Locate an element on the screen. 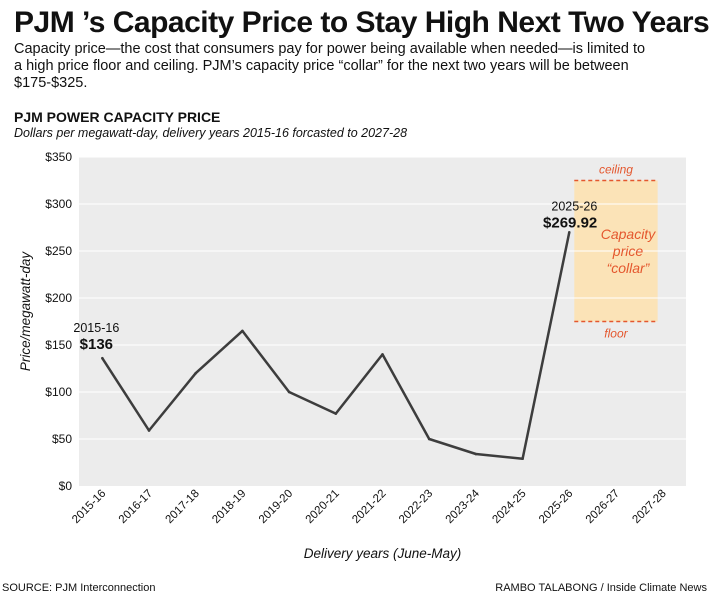 The image size is (713, 608). y-tick-label: $150 is located at coordinates (58, 345).